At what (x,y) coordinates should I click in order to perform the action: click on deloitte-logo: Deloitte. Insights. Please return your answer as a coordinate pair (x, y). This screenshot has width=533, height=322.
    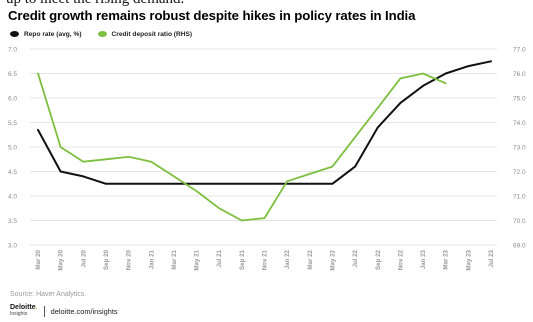
    Looking at the image, I should click on (24, 310).